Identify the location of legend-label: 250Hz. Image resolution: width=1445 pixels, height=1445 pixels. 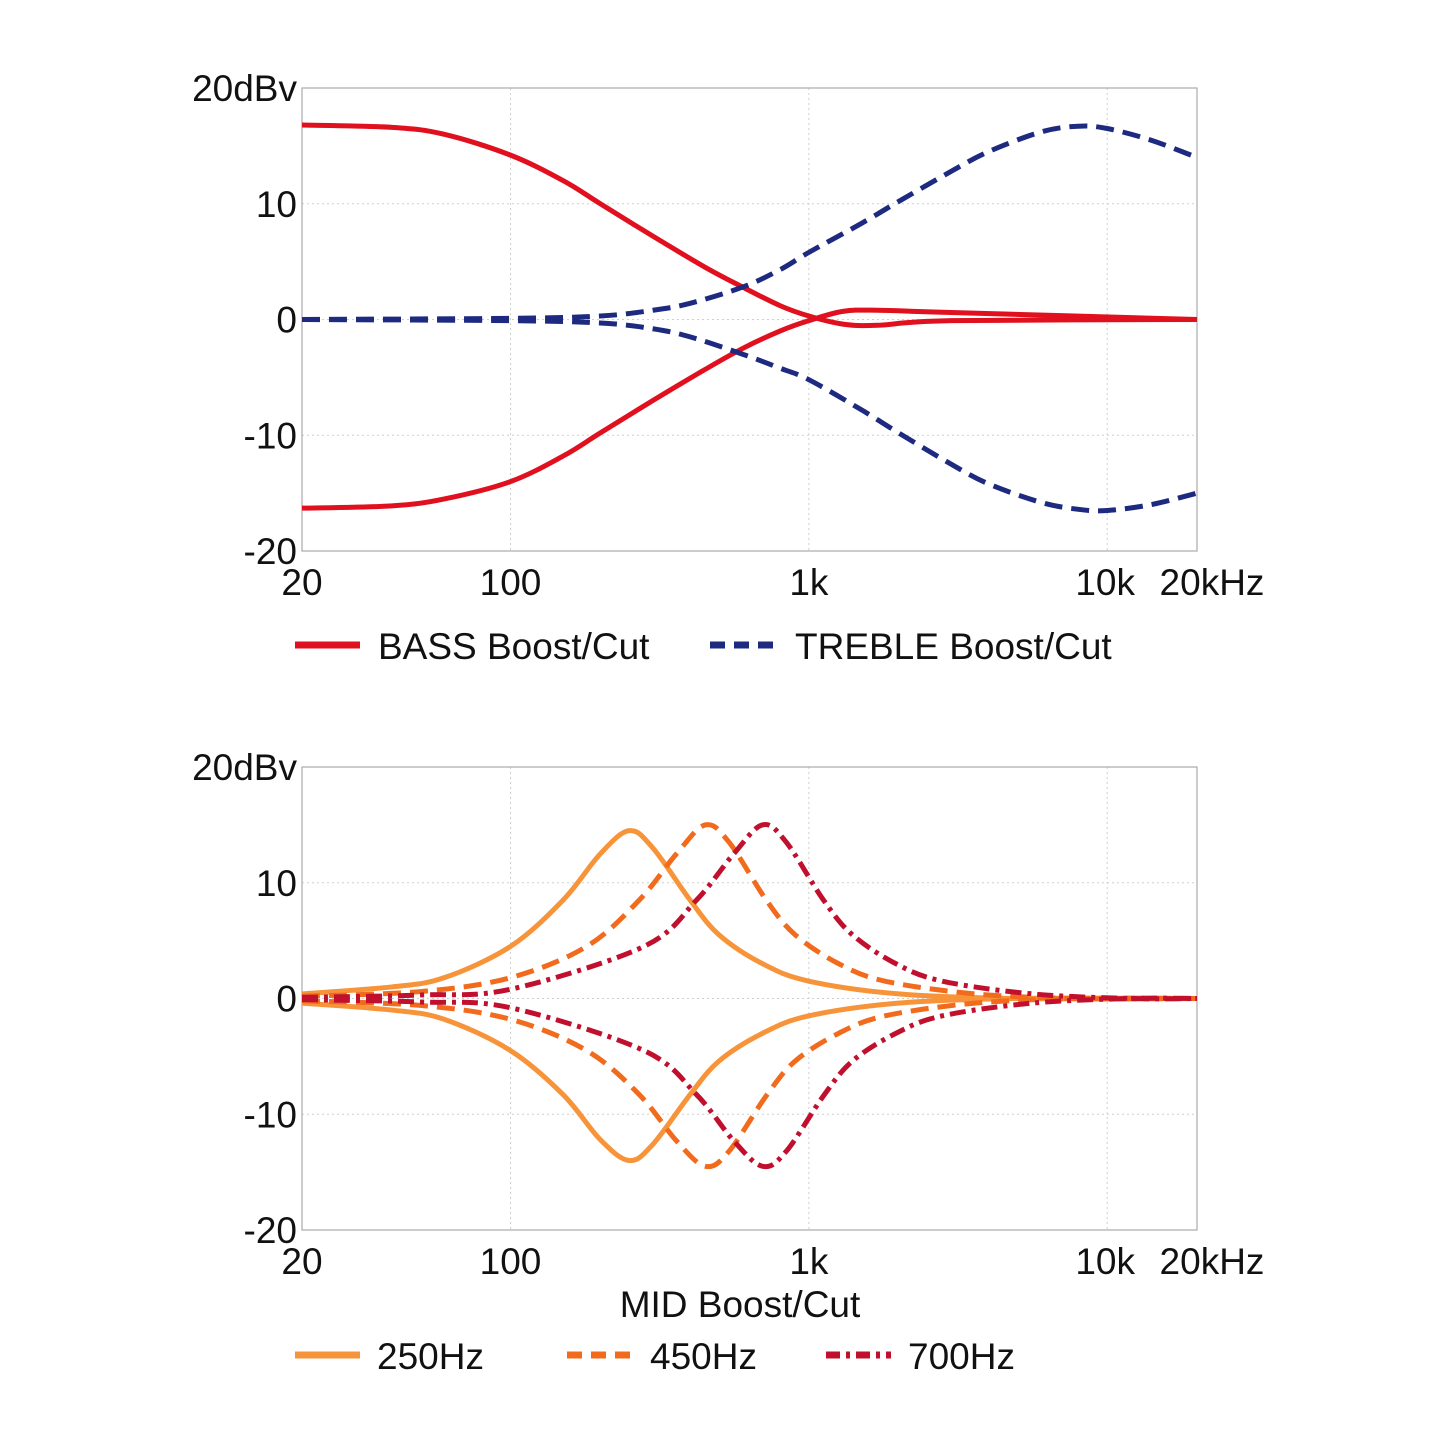
(430, 1356).